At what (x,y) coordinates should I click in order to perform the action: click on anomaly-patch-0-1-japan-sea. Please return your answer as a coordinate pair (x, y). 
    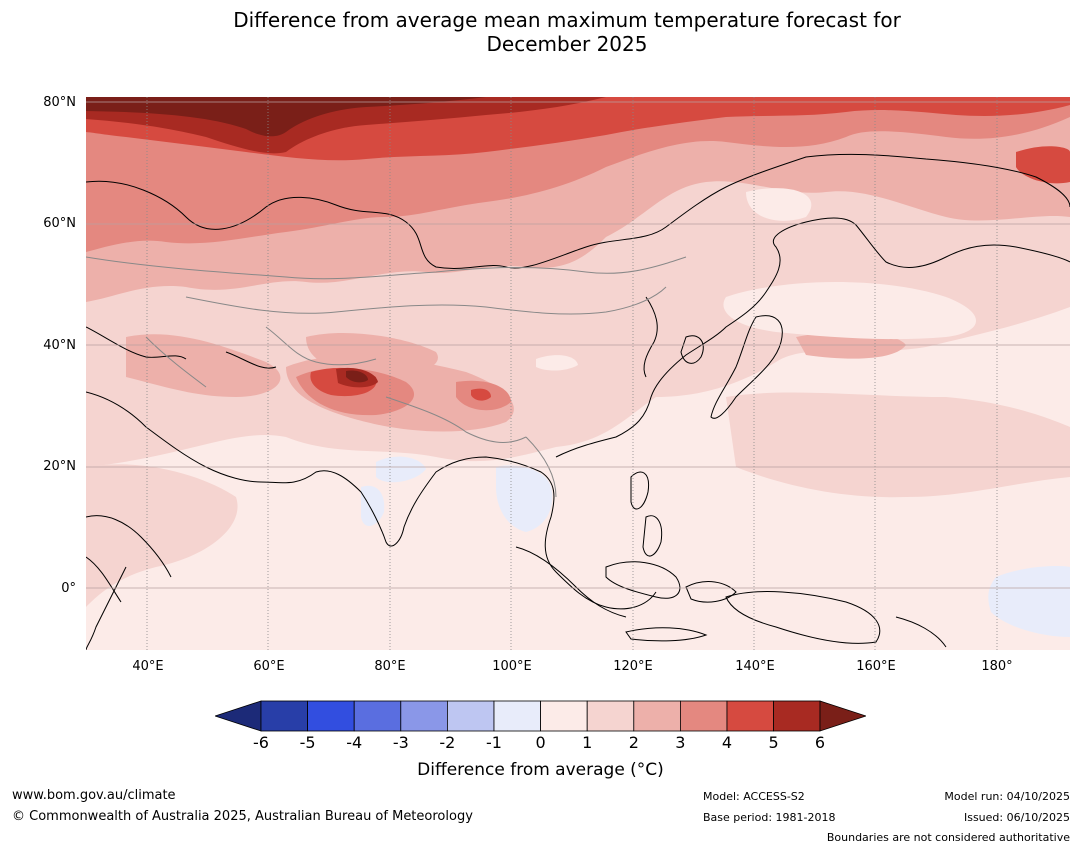
    Looking at the image, I should click on (849, 311).